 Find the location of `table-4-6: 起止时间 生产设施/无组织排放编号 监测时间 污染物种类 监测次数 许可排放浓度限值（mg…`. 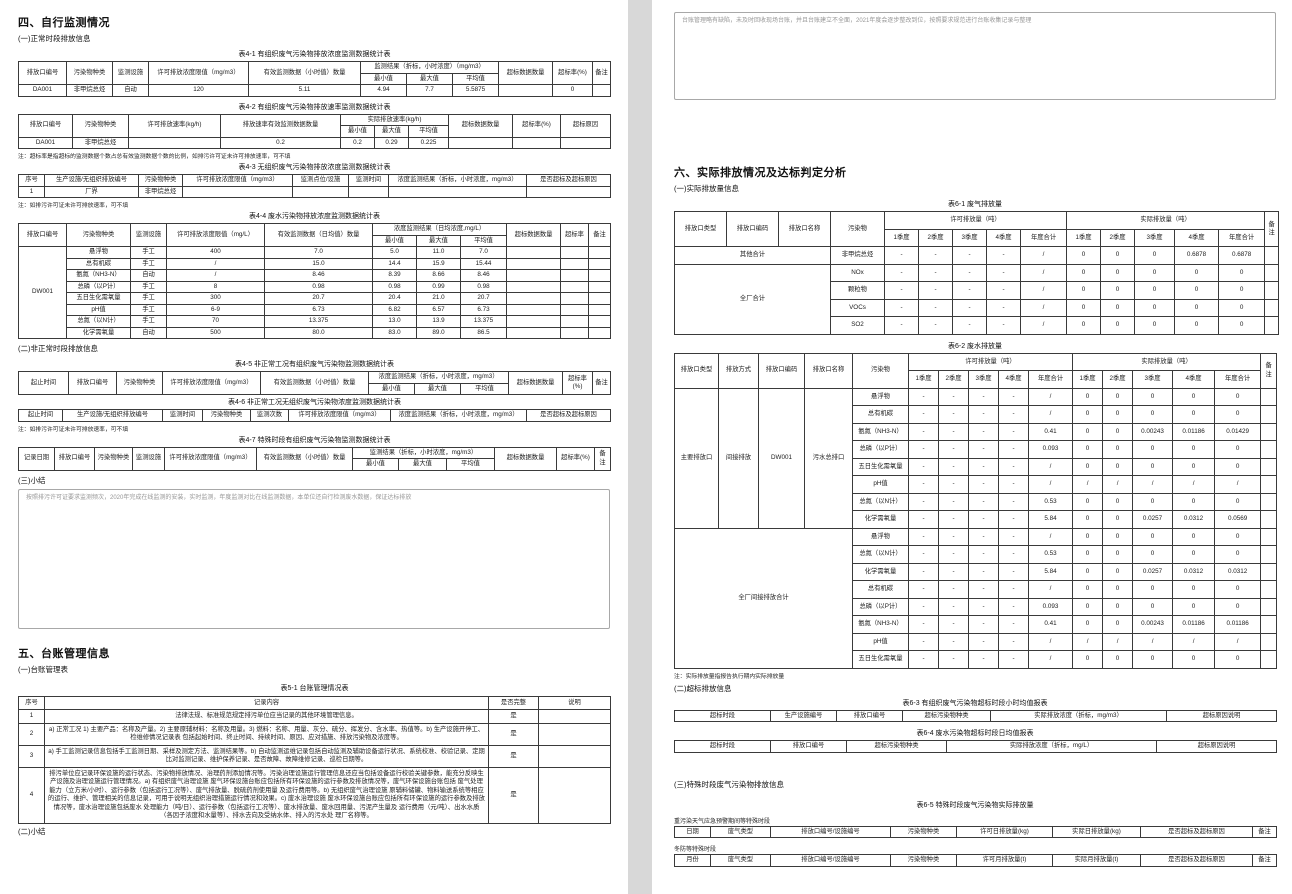

table-4-6: 起止时间 生产设施/无组织排放编号 监测时间 污染物种类 监测次数 许可排放浓度限值（mg… is located at coordinates (314, 415).